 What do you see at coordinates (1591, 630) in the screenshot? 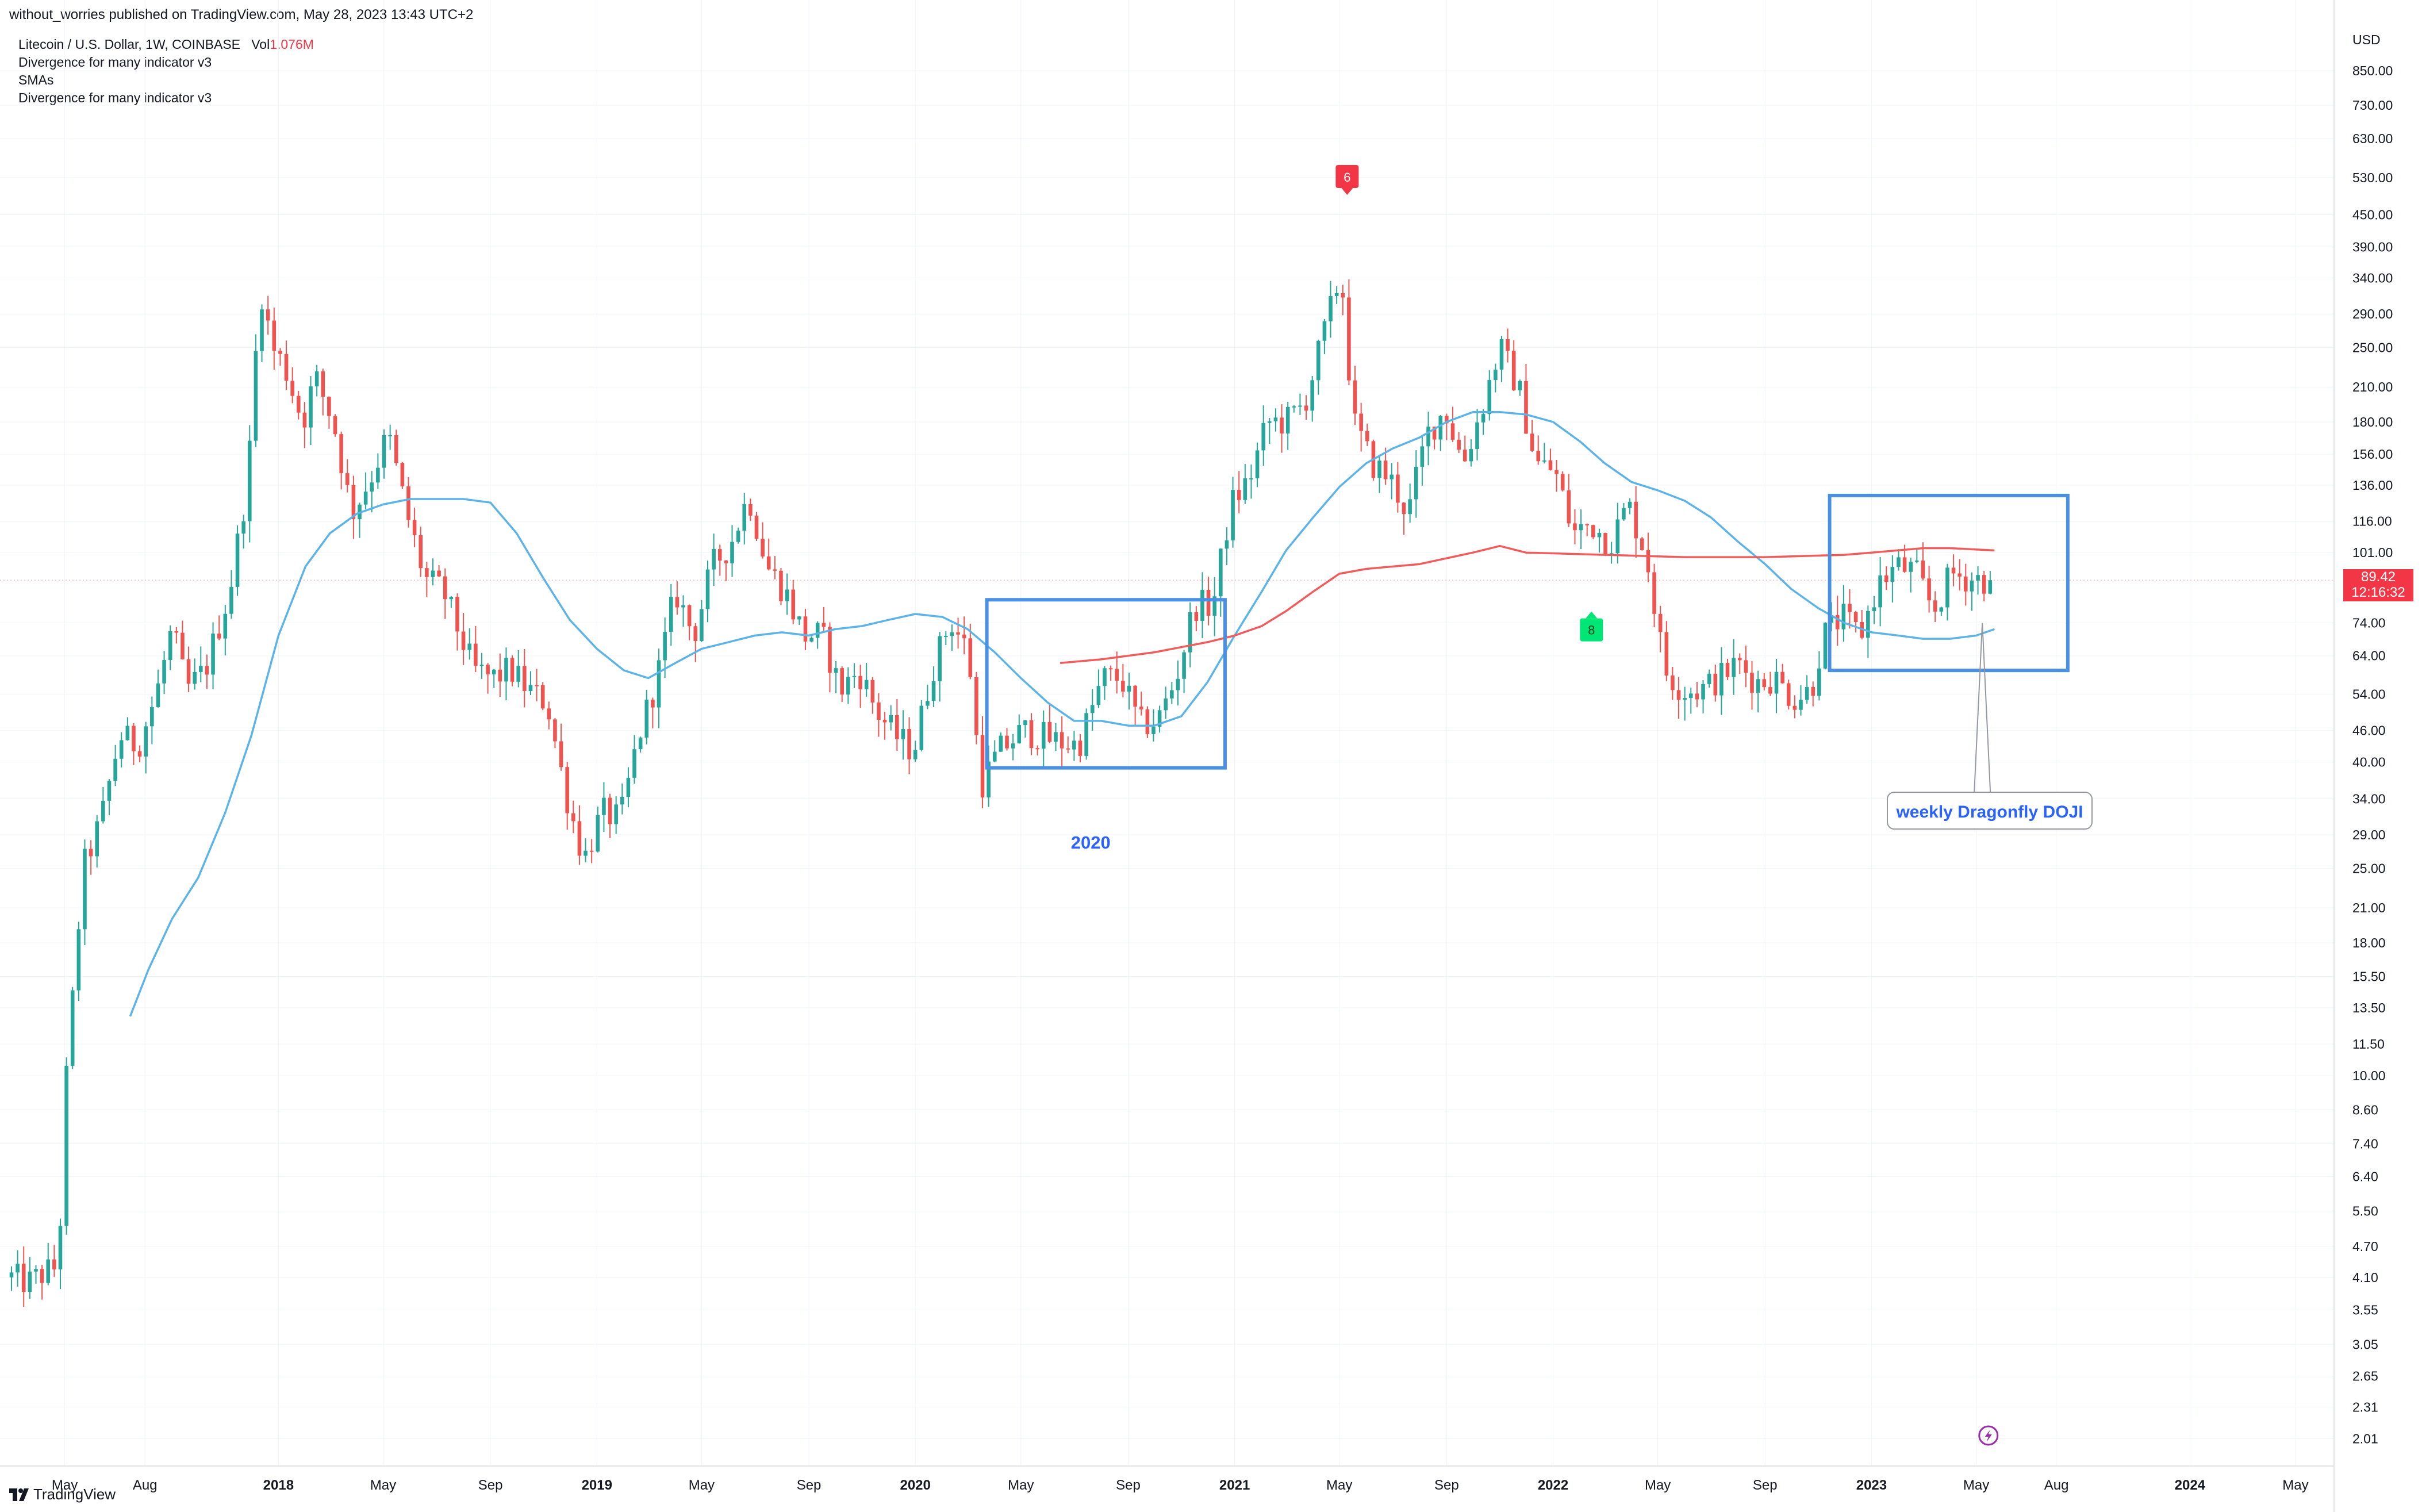
I see `divergence-marker-label: 8` at bounding box center [1591, 630].